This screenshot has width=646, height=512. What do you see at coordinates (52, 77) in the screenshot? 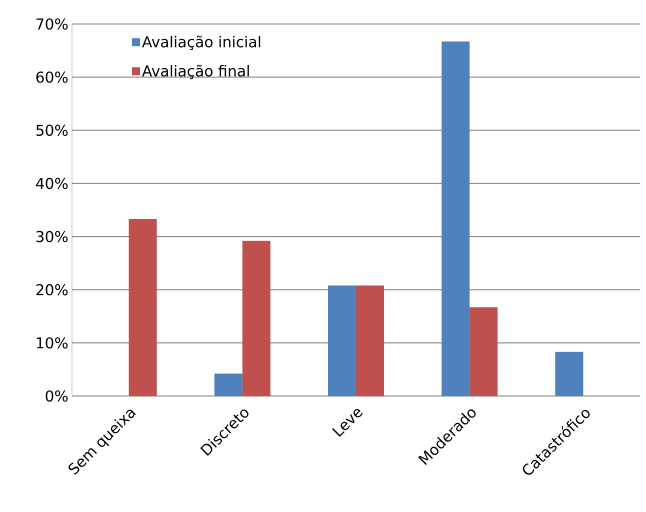
I see `y-tick-label: 60%` at bounding box center [52, 77].